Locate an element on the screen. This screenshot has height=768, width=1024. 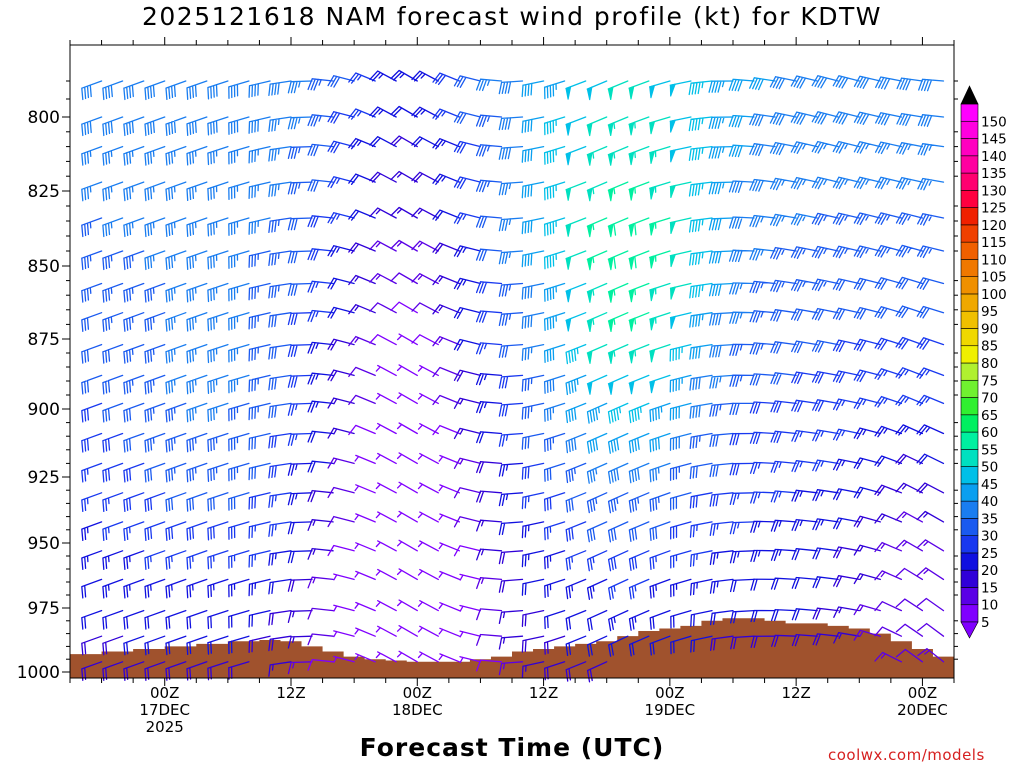
site-credit: coolwx.com/models is located at coordinates (906, 755).